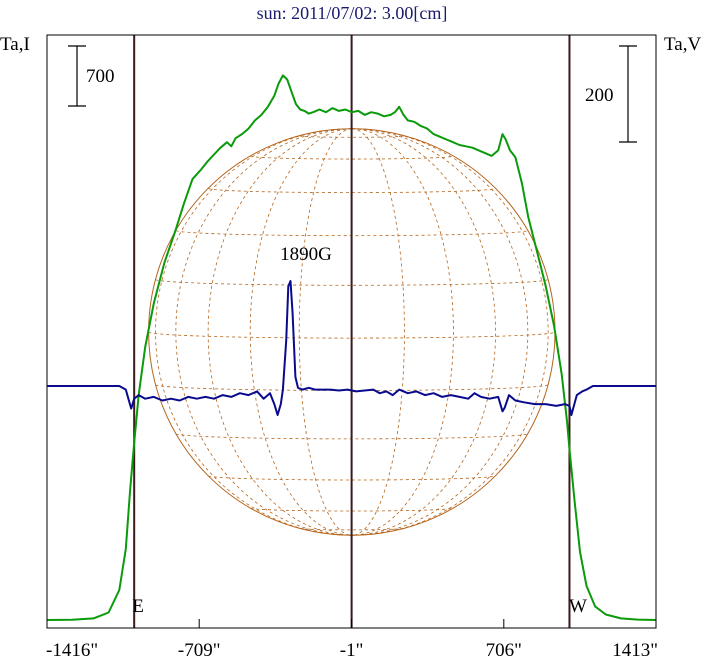  I want to click on right-scale-bar-label: 200, so click(599, 95).